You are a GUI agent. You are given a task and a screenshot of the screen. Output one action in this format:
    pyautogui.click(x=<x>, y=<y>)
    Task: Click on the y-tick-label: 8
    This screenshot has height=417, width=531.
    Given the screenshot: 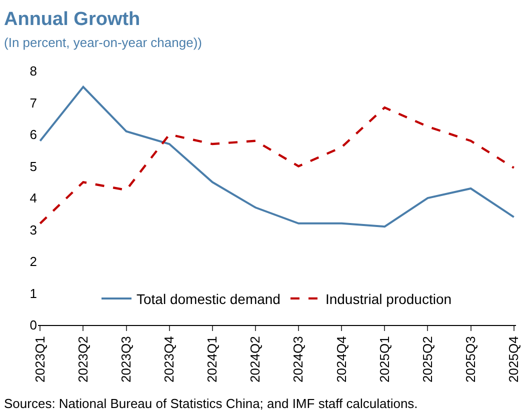 What is the action you would take?
    pyautogui.click(x=33, y=71)
    